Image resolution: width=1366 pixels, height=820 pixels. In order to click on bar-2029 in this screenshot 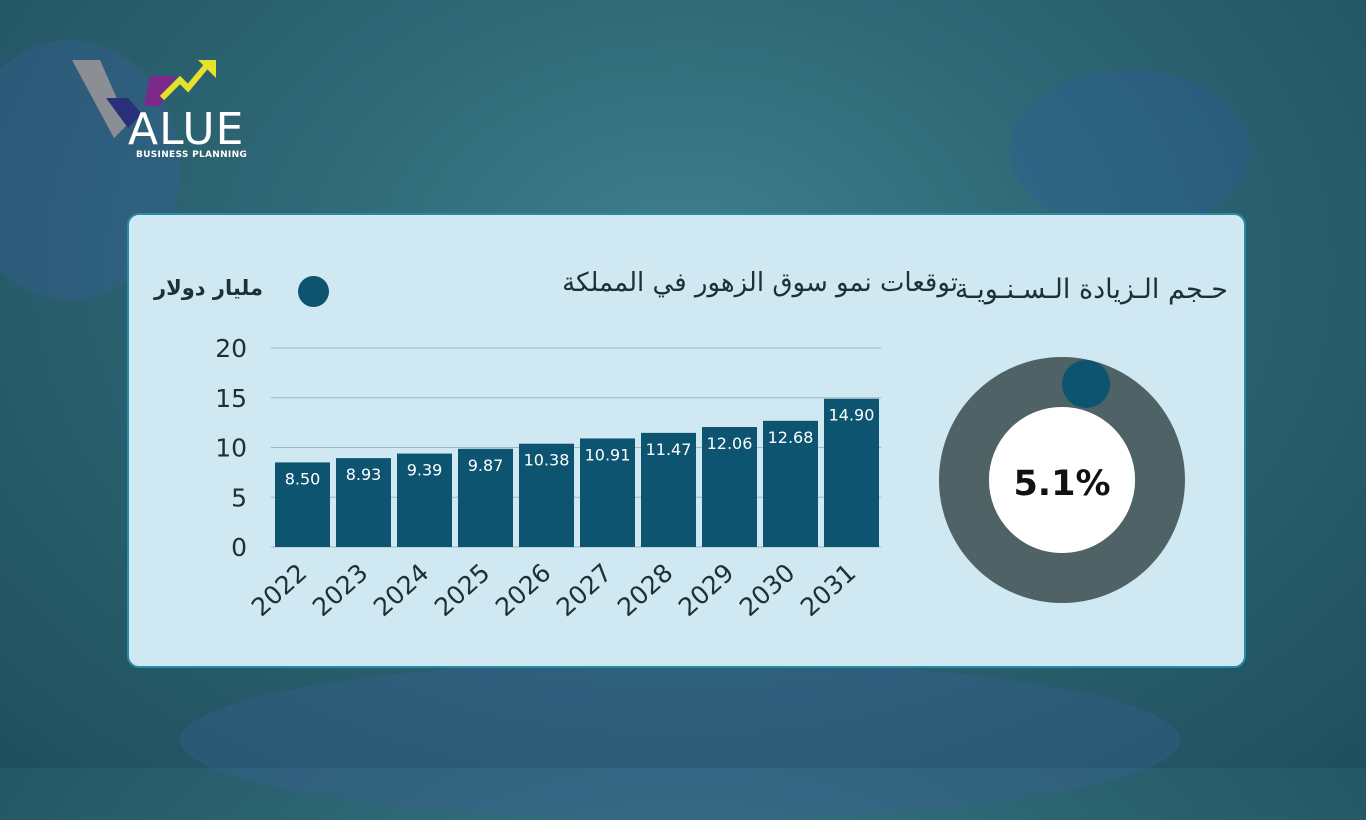, I will do `click(729, 487)`.